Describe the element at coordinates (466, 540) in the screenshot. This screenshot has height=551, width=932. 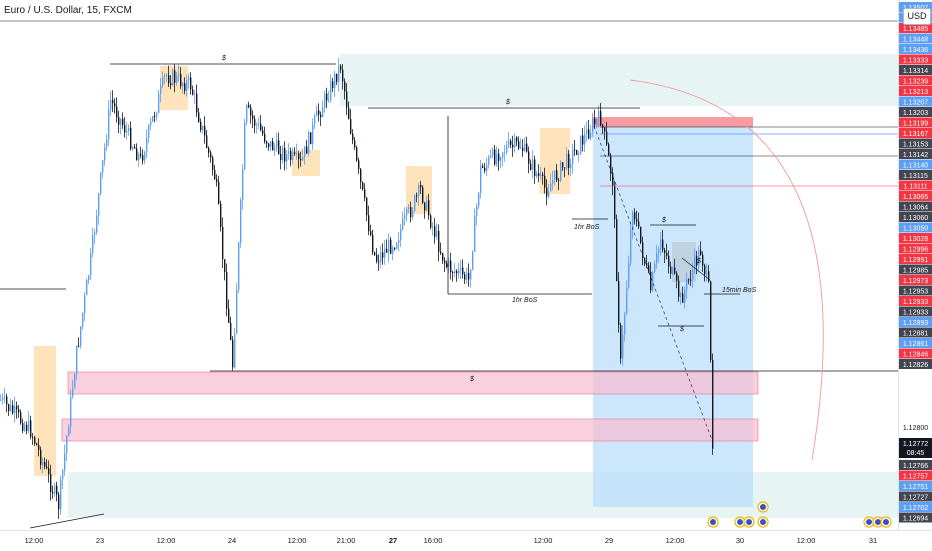
I see `time-axis` at that location.